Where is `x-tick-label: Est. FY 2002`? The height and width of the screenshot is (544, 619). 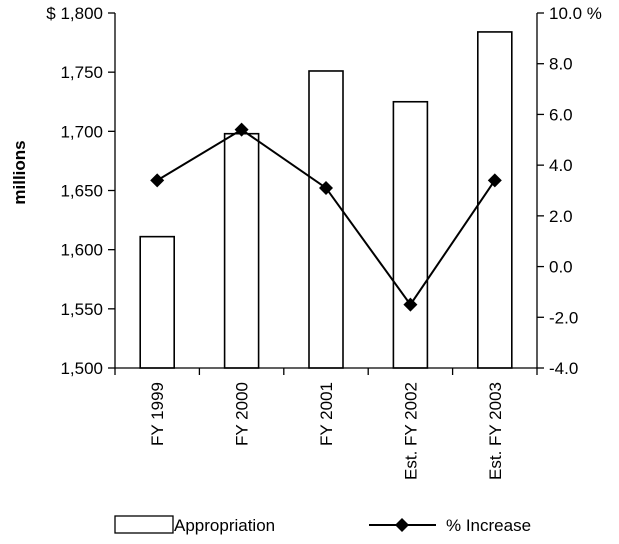
x-tick-label: Est. FY 2002 is located at coordinates (410, 431).